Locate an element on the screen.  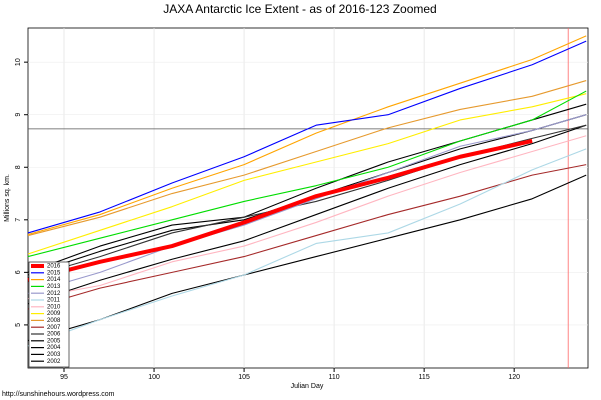
x-axis-label: Julian Day is located at coordinates (307, 386).